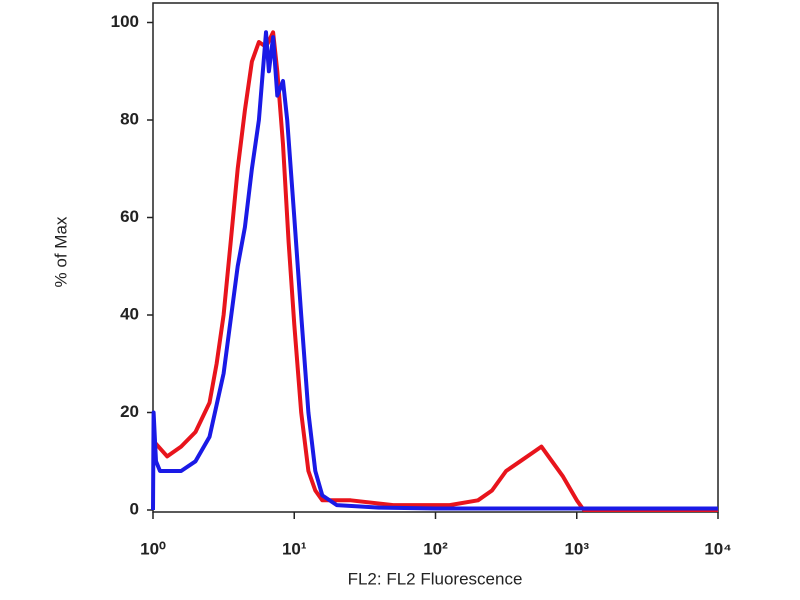 The height and width of the screenshot is (600, 800). What do you see at coordinates (435, 578) in the screenshot?
I see `x-axis-label: FL2: FL2 Fluorescence` at bounding box center [435, 578].